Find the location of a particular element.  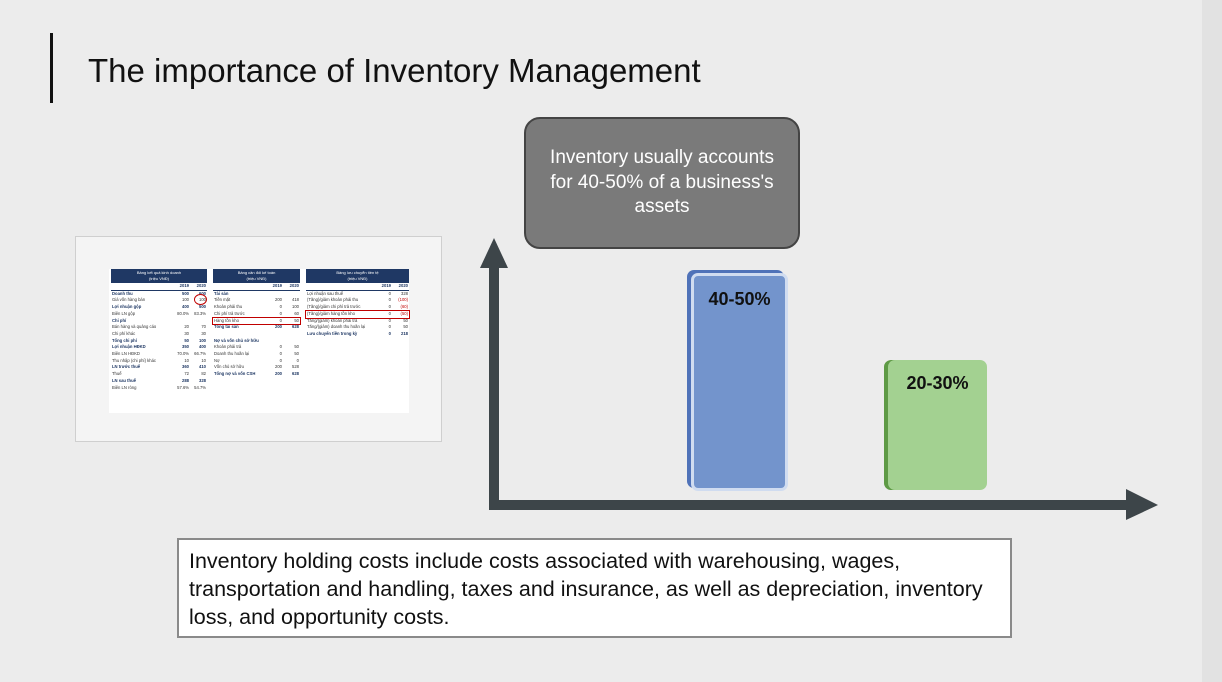

table-row: Lợi nhuận sau thuế 0 328 is located at coordinates (357, 294).